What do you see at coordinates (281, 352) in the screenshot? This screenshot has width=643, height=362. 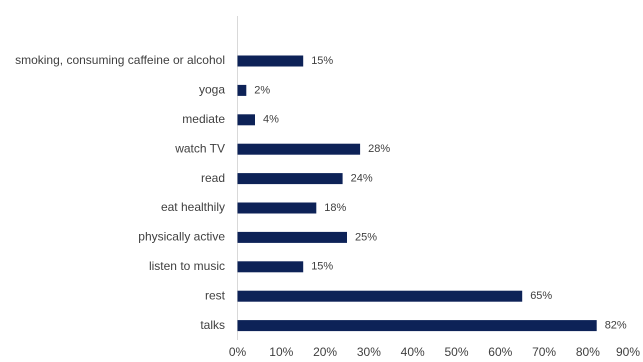 I see `x-tick-label-1: 10%` at bounding box center [281, 352].